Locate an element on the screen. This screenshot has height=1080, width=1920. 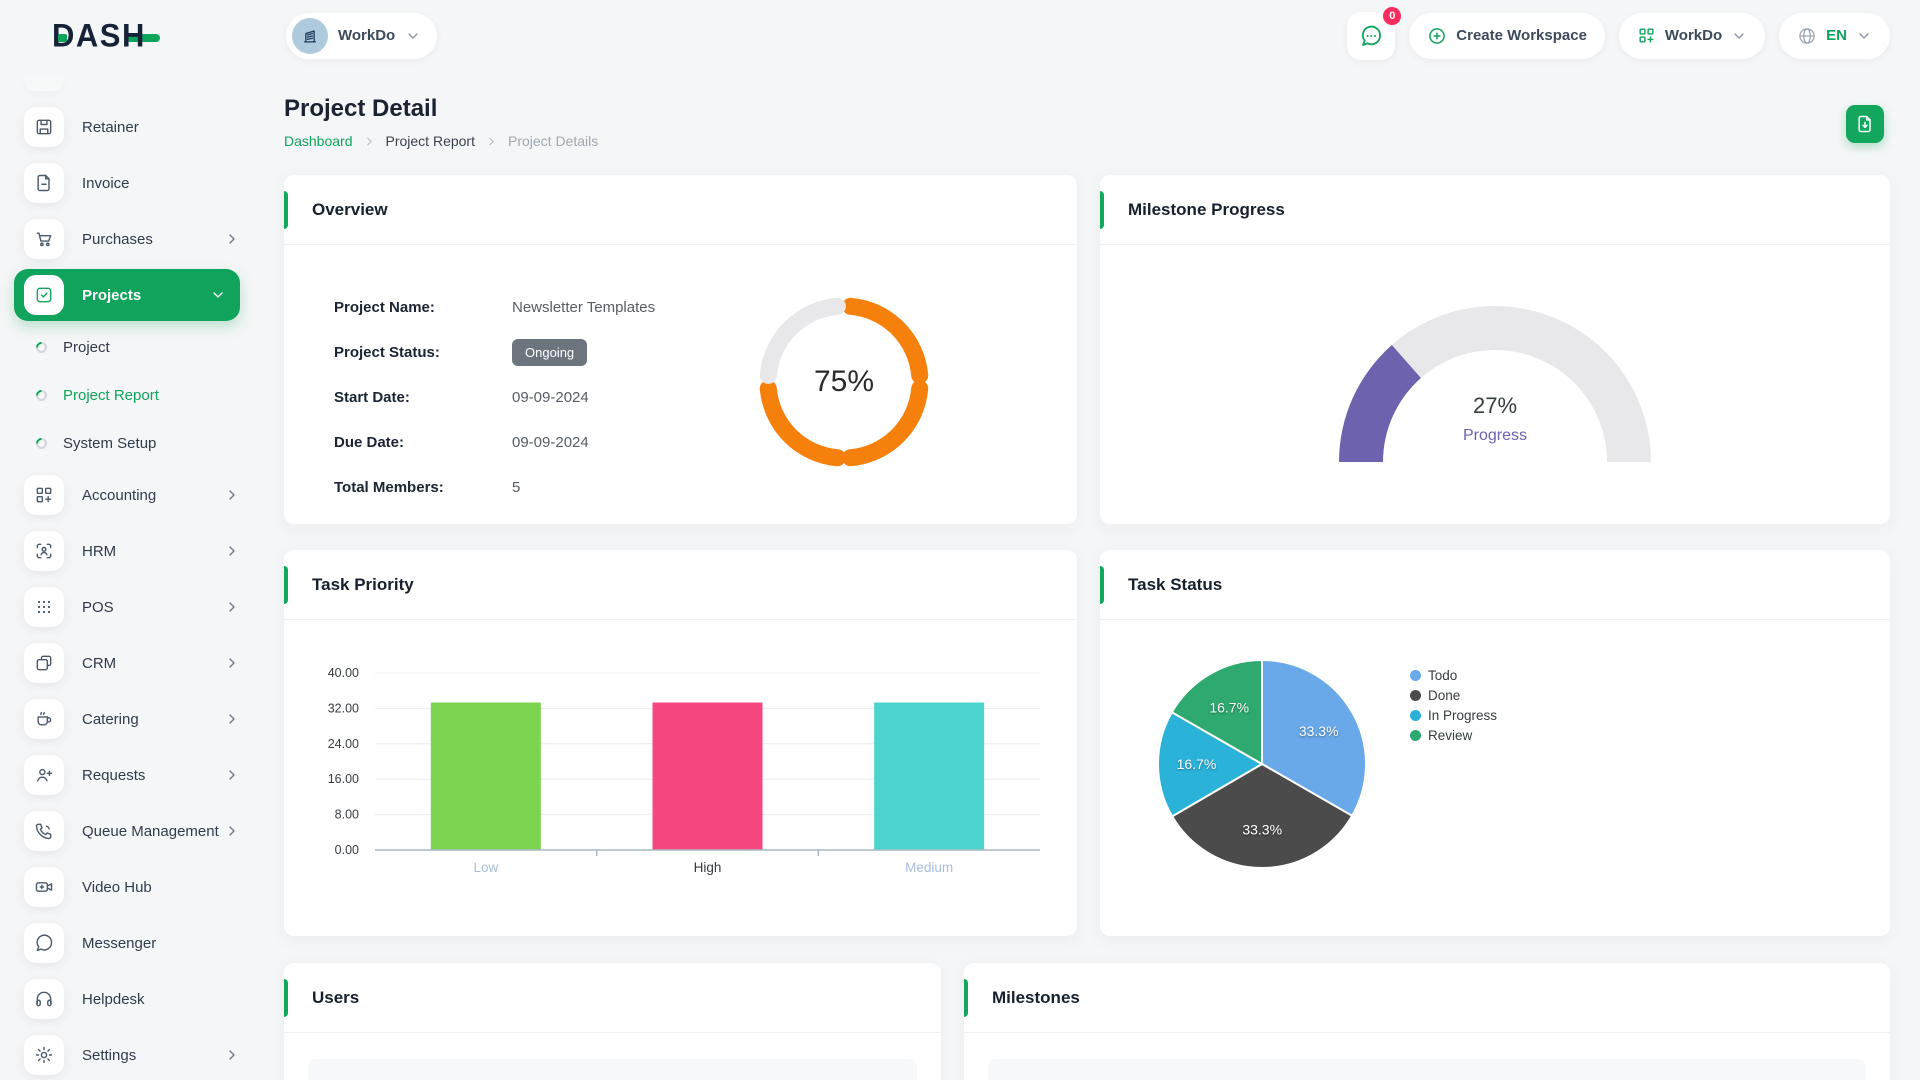
sidebar-item-label: Requests is located at coordinates (114, 775).